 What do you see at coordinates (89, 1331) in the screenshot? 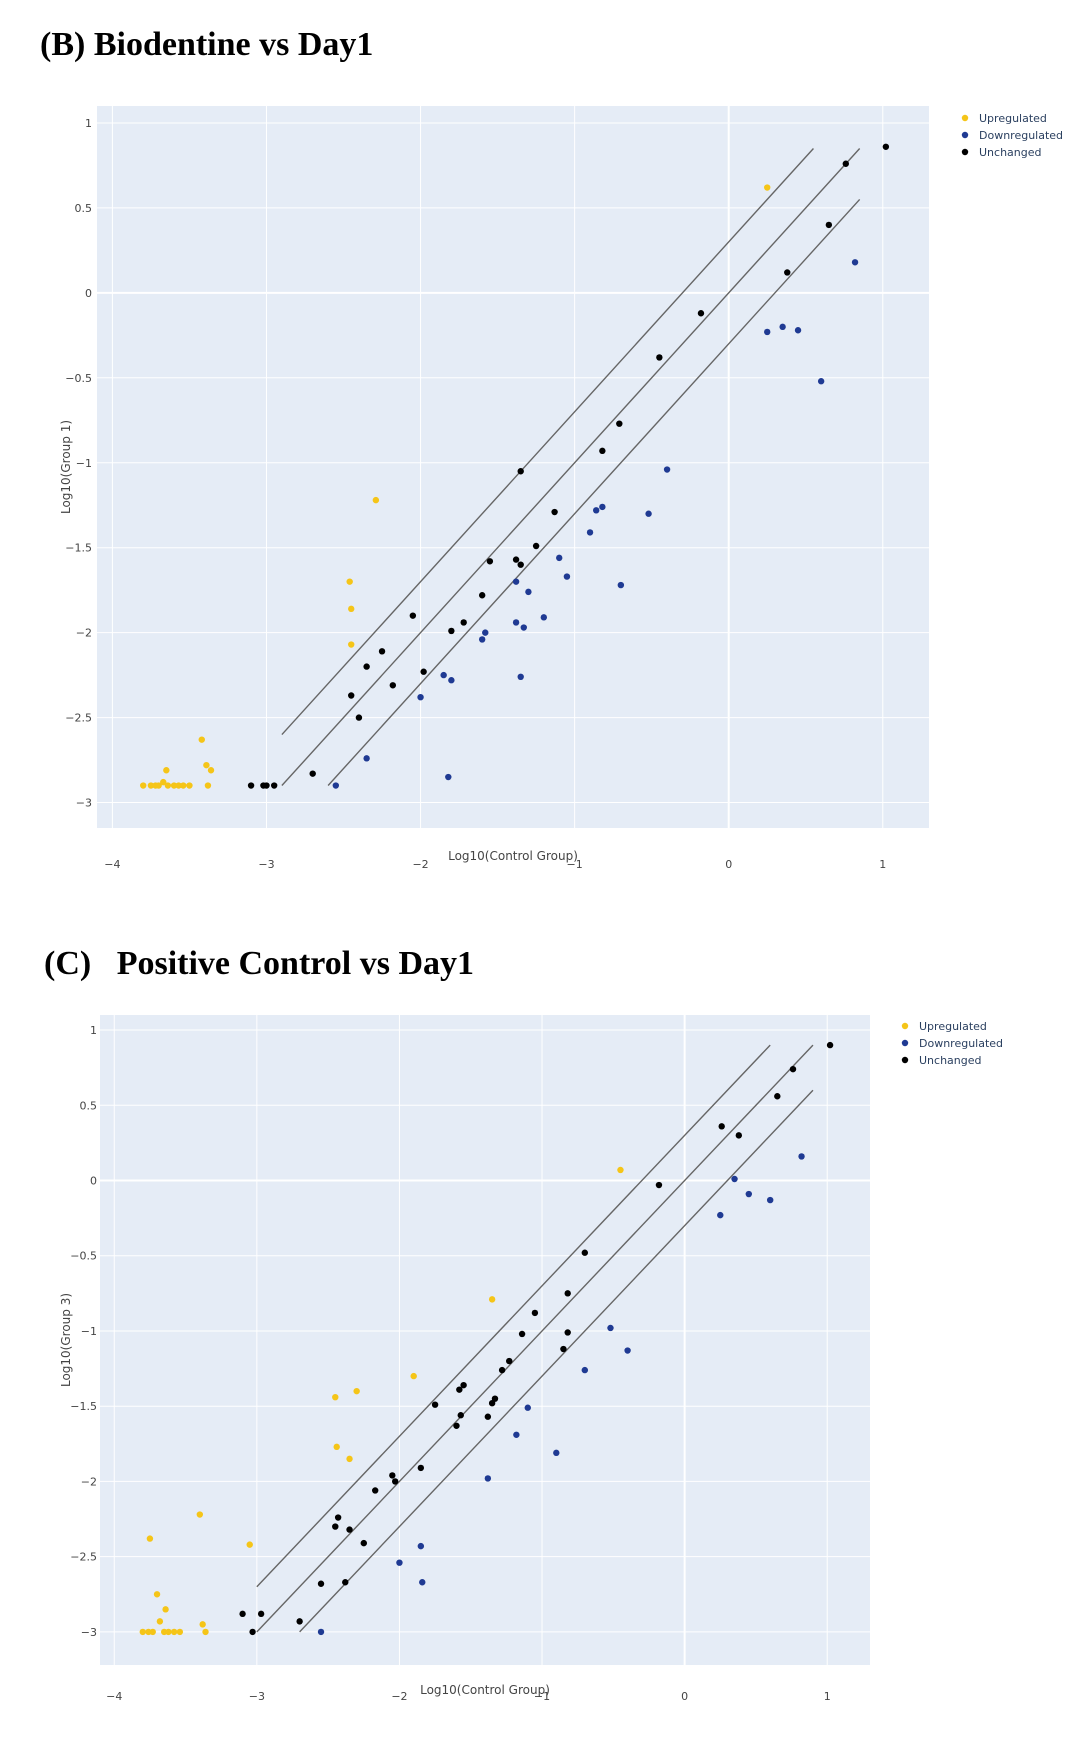
I see `y-tick-label: −1` at bounding box center [89, 1331].